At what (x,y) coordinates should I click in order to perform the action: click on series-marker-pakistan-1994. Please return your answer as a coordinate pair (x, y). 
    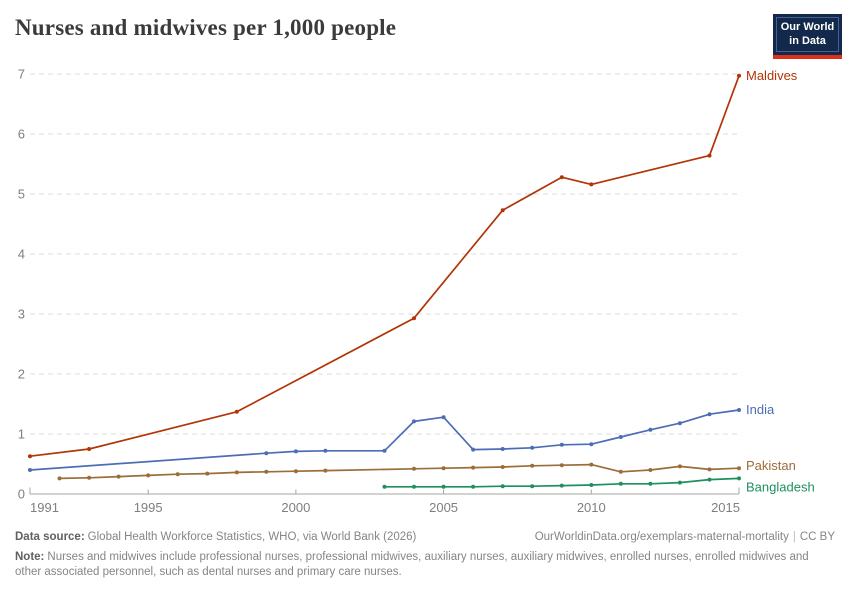
    Looking at the image, I should click on (118, 476).